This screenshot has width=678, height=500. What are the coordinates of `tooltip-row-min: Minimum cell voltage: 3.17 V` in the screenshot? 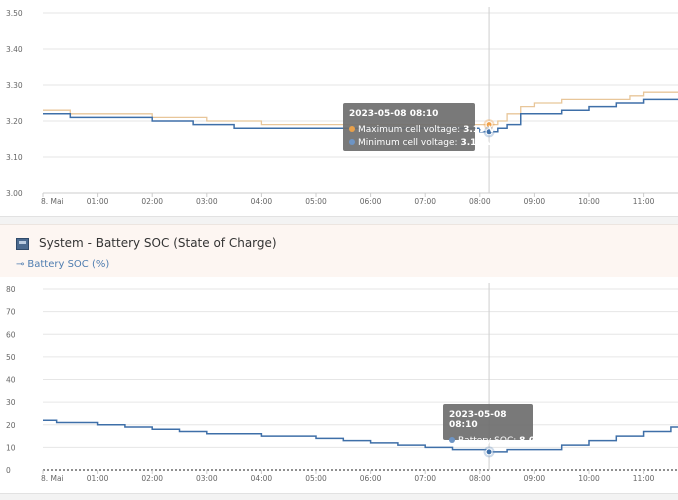 It's located at (421, 143).